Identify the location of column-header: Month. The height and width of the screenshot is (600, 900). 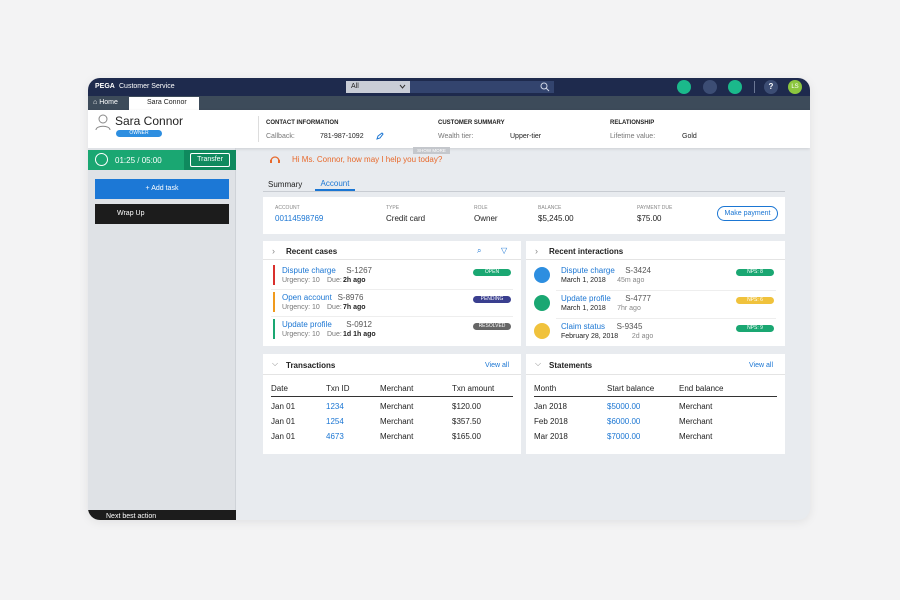
(545, 388).